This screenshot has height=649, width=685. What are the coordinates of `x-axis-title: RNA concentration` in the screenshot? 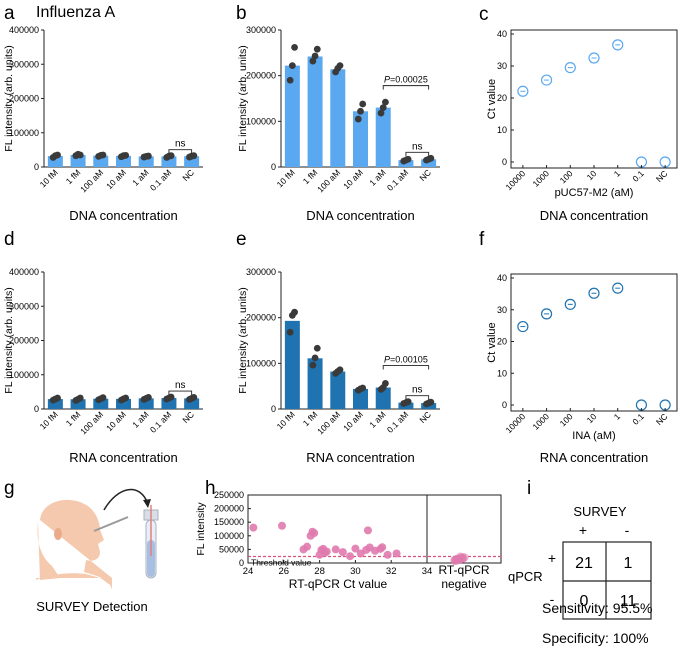 It's located at (123, 457).